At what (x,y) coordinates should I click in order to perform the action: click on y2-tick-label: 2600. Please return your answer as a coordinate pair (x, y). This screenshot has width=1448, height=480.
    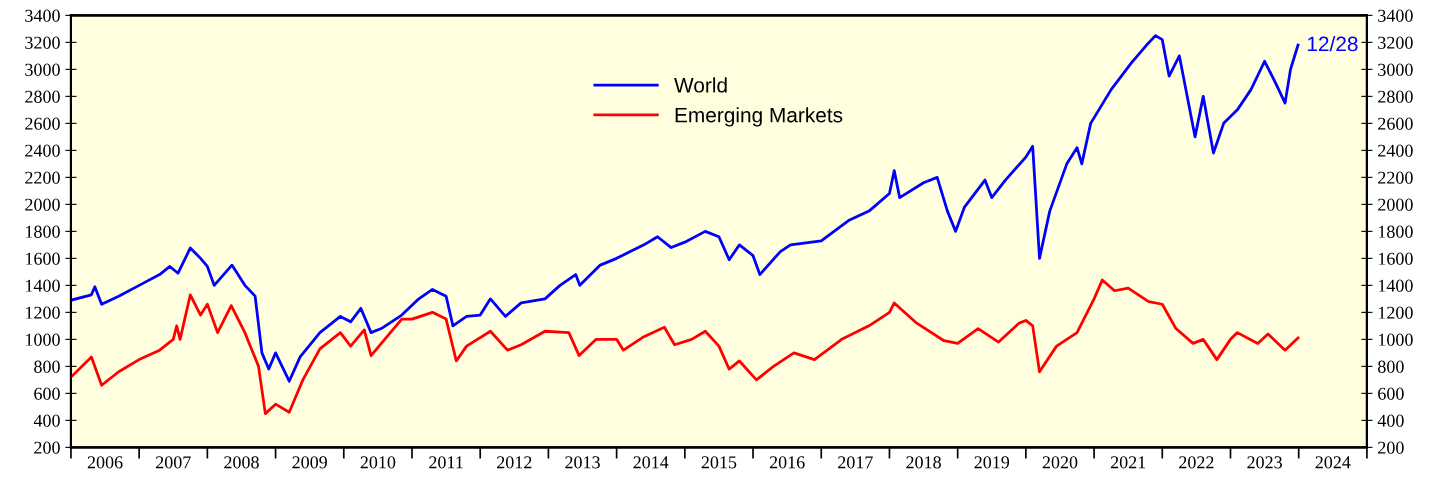
    Looking at the image, I should click on (1395, 123).